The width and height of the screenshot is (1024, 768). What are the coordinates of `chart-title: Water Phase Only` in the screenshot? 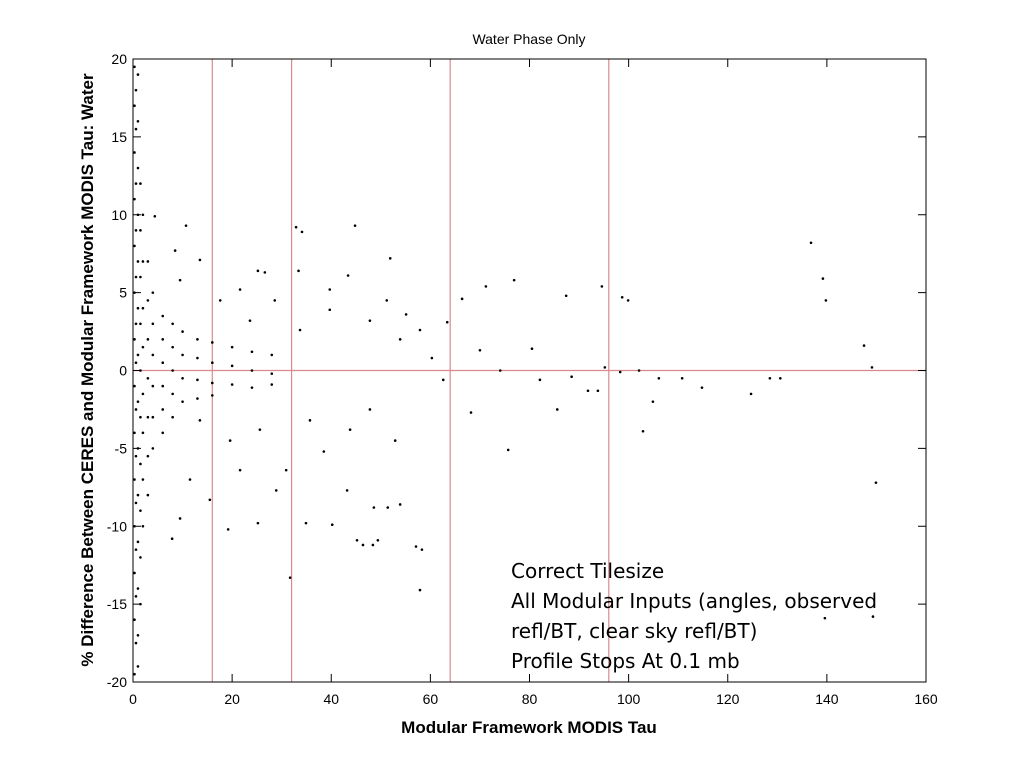 It's located at (528, 39).